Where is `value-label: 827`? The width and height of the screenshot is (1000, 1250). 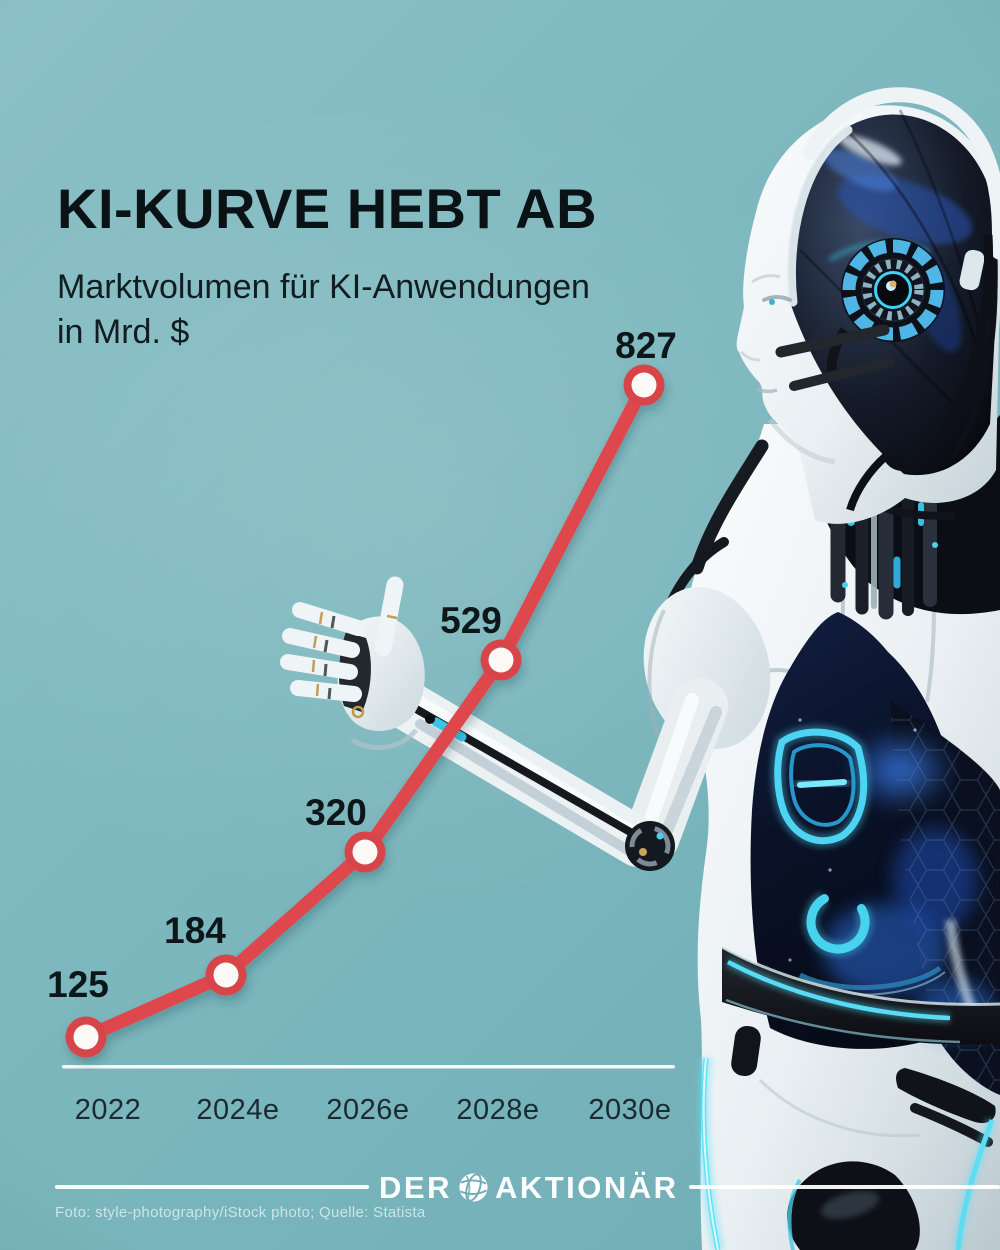
value-label: 827 is located at coordinates (646, 345).